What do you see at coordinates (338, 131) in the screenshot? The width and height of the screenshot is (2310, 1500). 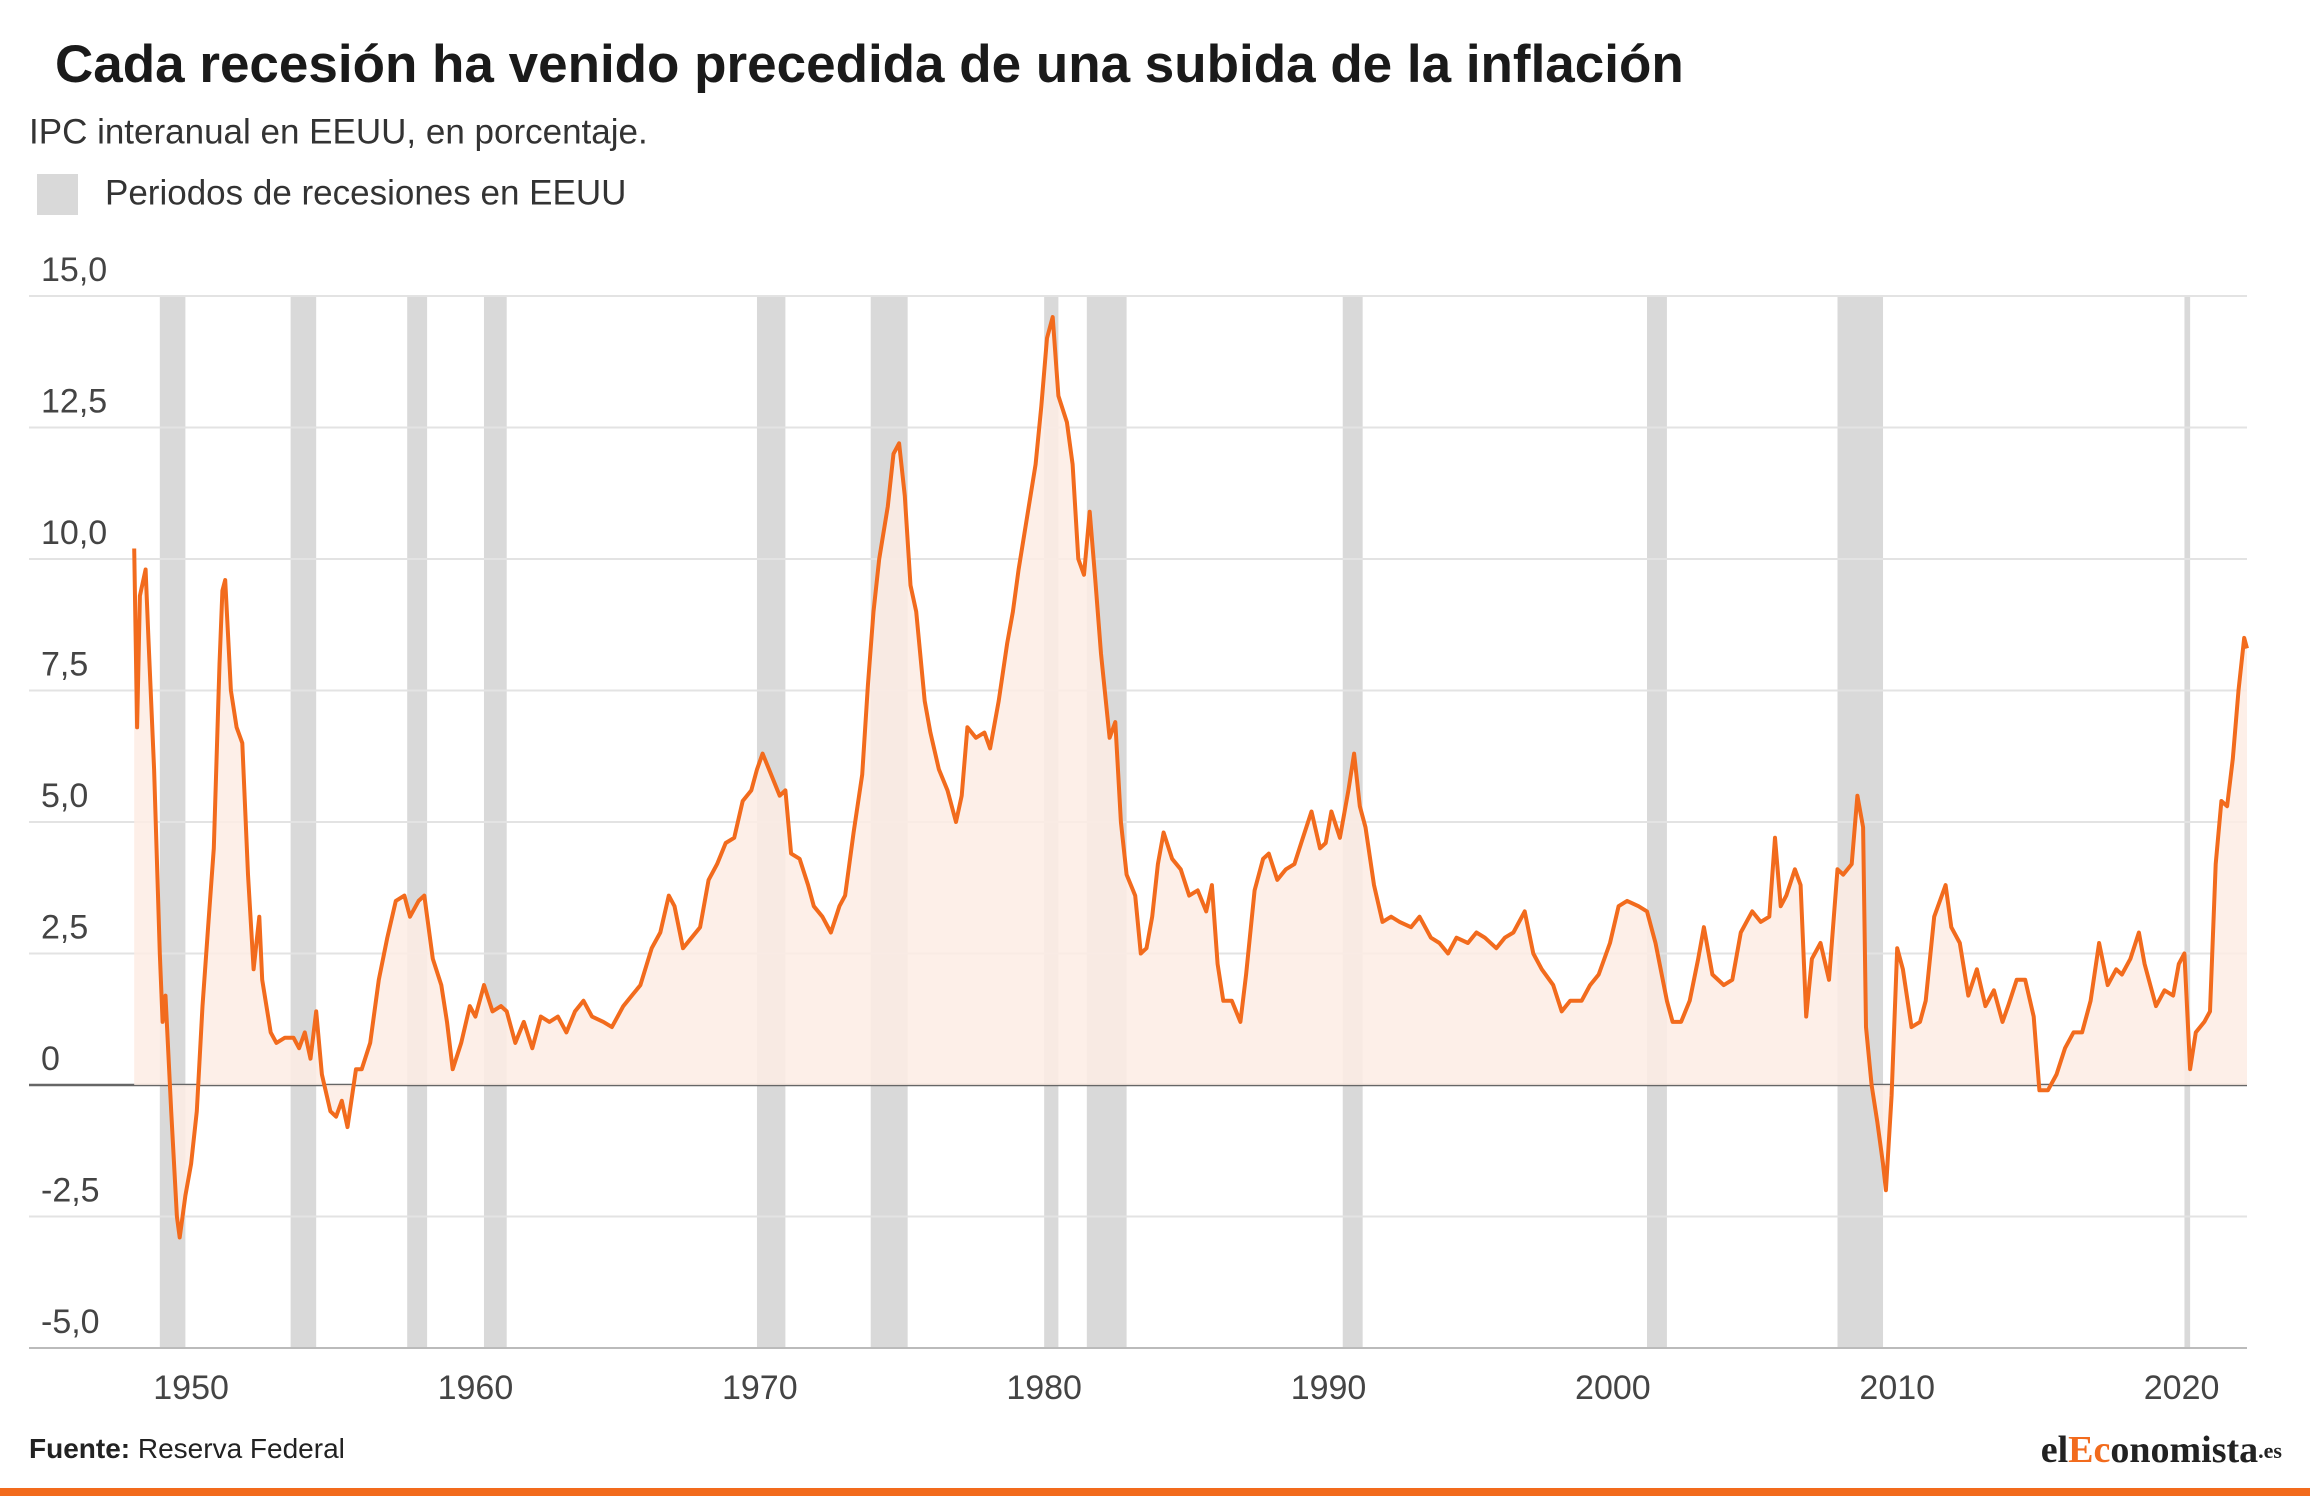 I see `chart-subtitle: IPC interanual en EEUU, en porcentaje.` at bounding box center [338, 131].